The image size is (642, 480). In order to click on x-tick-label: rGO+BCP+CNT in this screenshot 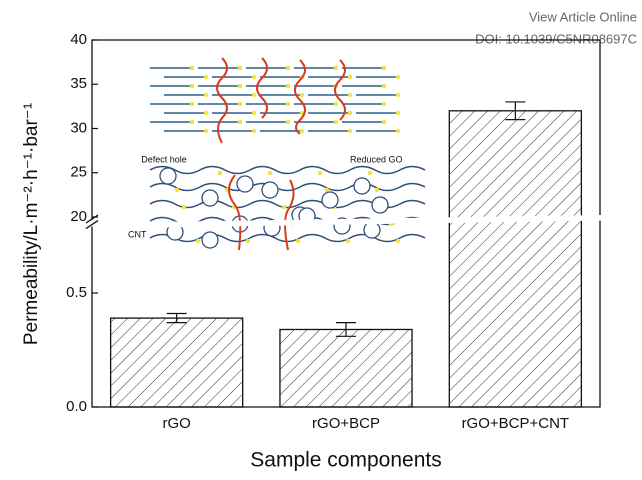, I will do `click(516, 423)`.